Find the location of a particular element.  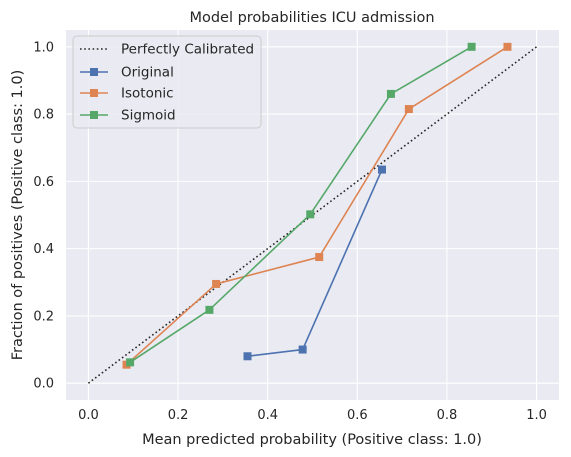

y-tick-label: 0.6 is located at coordinates (43, 182).